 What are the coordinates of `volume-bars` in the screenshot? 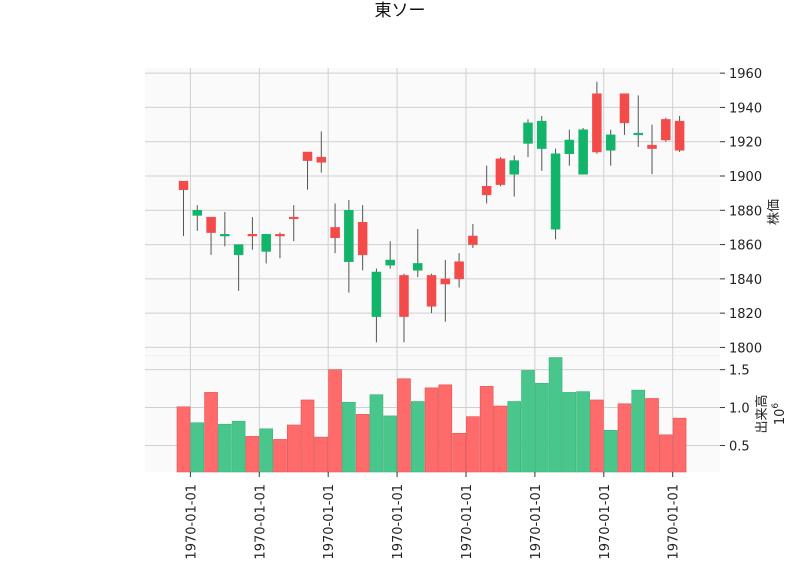 It's located at (431, 415).